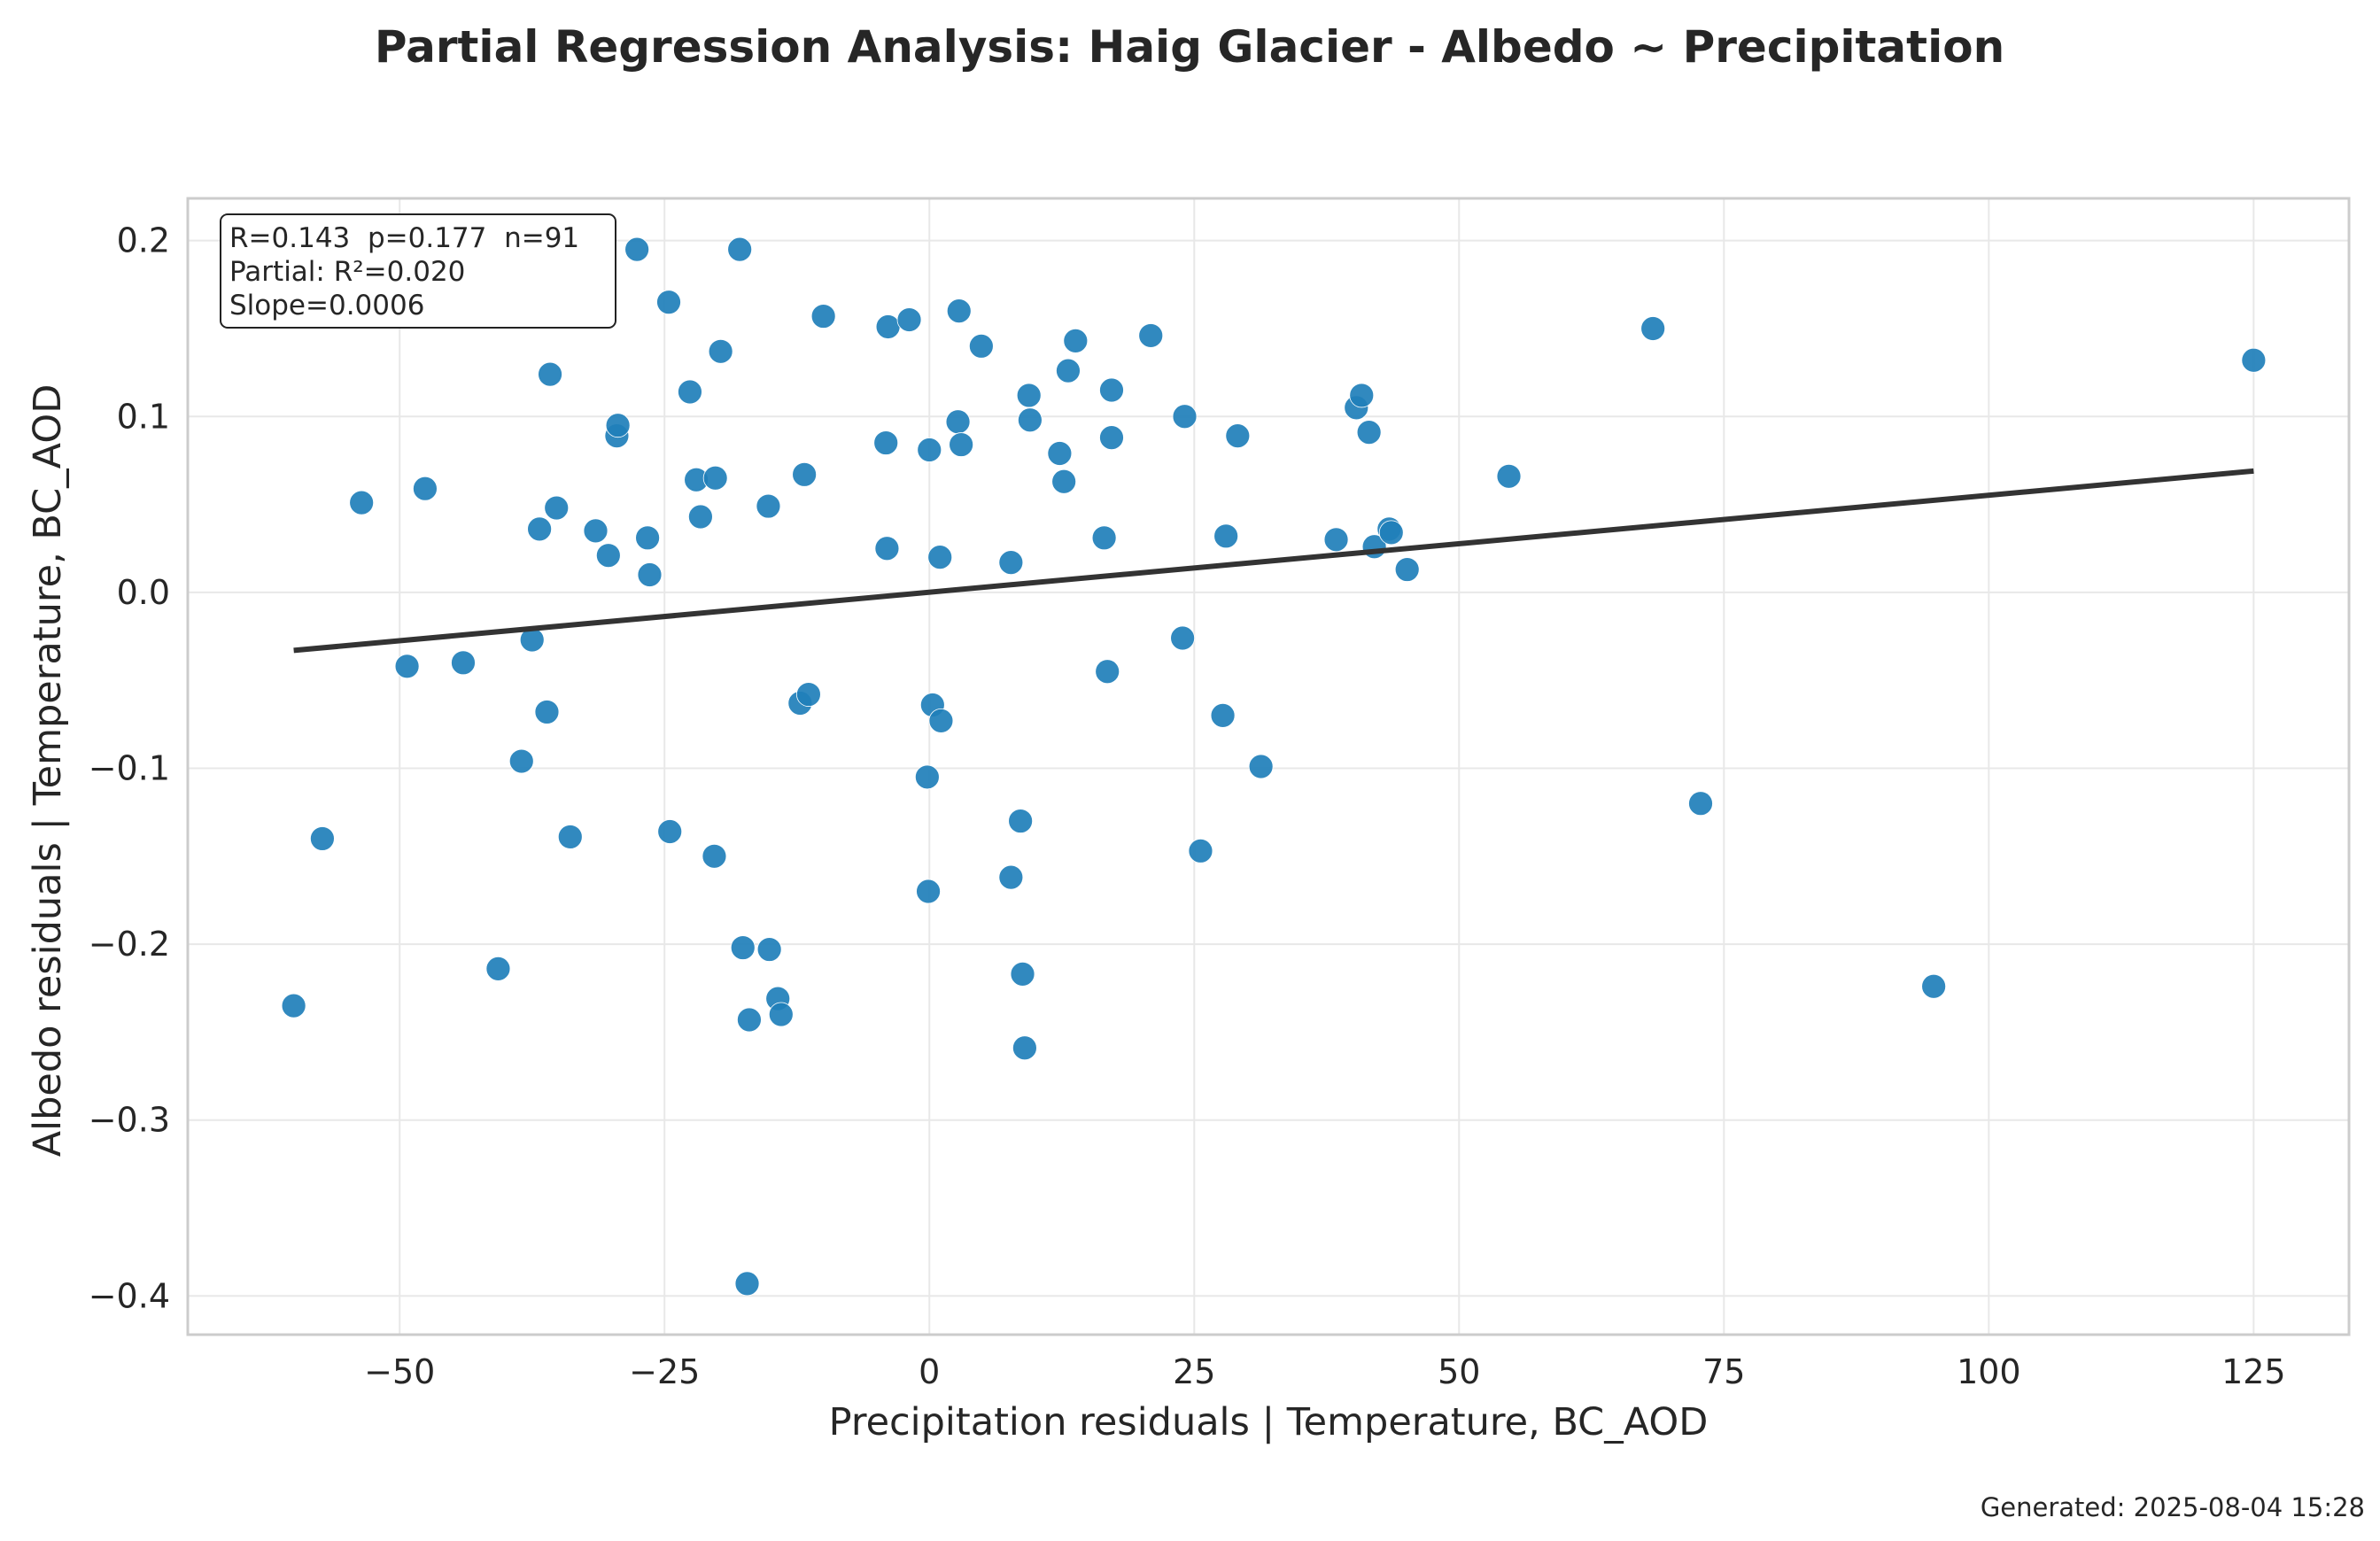 Image resolution: width=2380 pixels, height=1541 pixels. I want to click on stats-line-slope: Slope=0.0006, so click(326, 305).